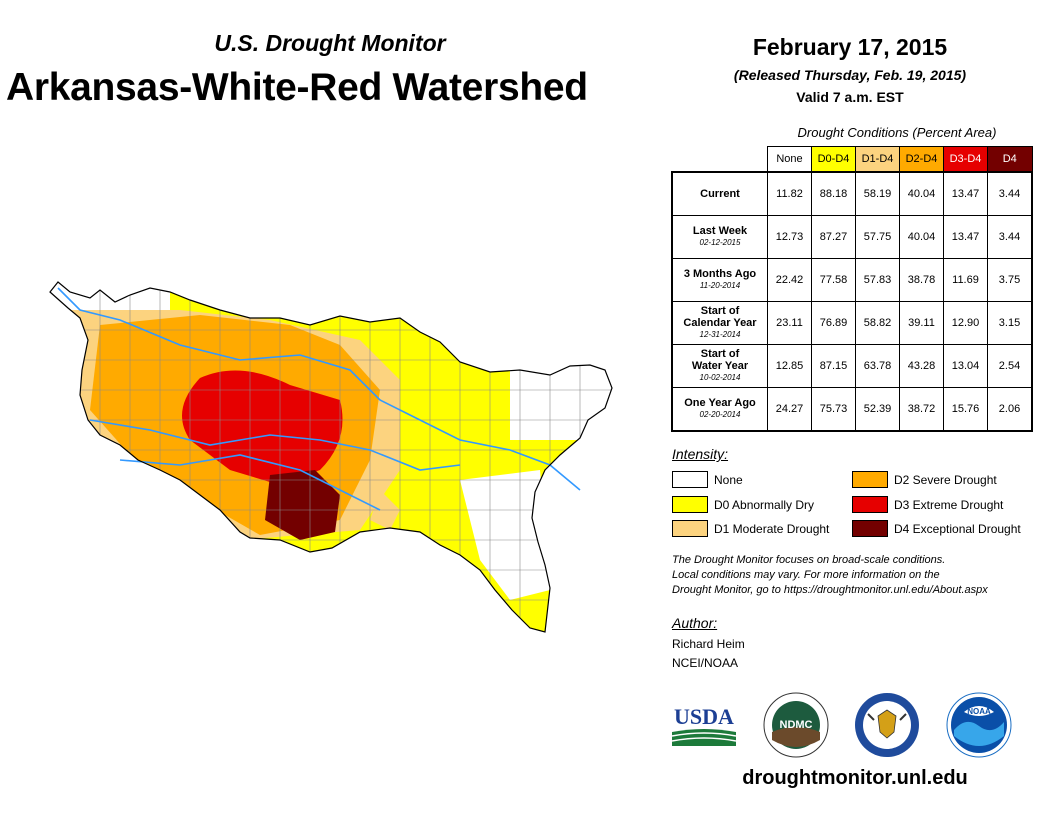 The width and height of the screenshot is (1056, 816). Describe the element at coordinates (1010, 159) in the screenshot. I see `col-d4: D4` at that location.